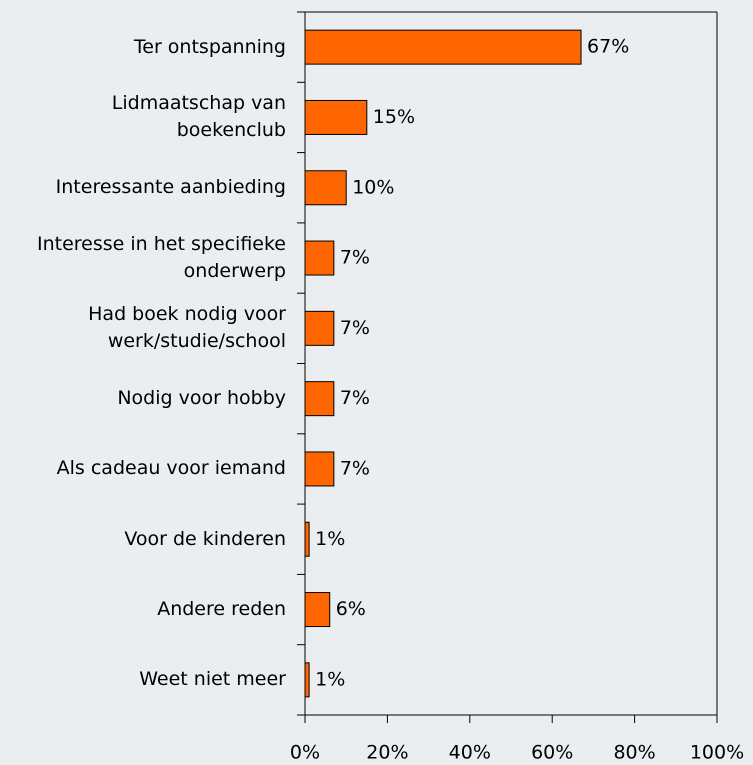 This screenshot has width=753, height=765. What do you see at coordinates (161, 258) in the screenshot?
I see `category-label: Interesse in het specifieke onderwerp` at bounding box center [161, 258].